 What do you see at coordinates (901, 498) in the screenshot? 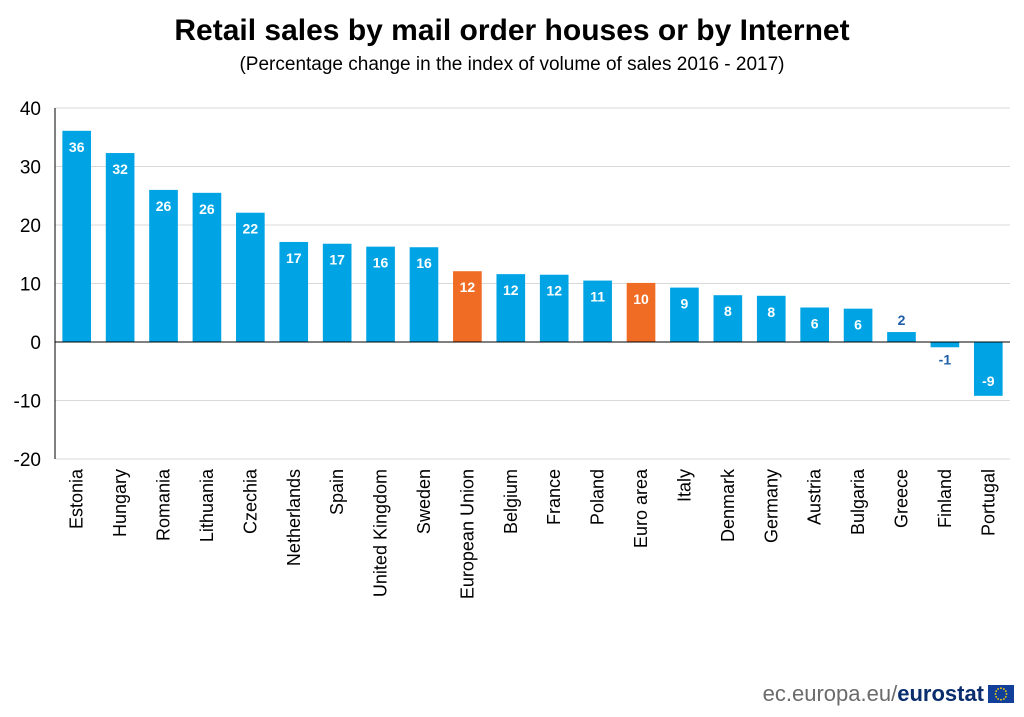
I see `x-tick-label: Greece` at bounding box center [901, 498].